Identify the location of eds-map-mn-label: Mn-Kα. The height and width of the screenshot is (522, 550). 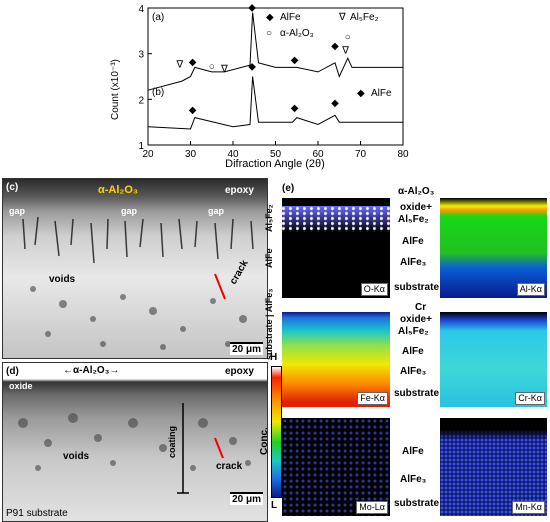
(528, 507).